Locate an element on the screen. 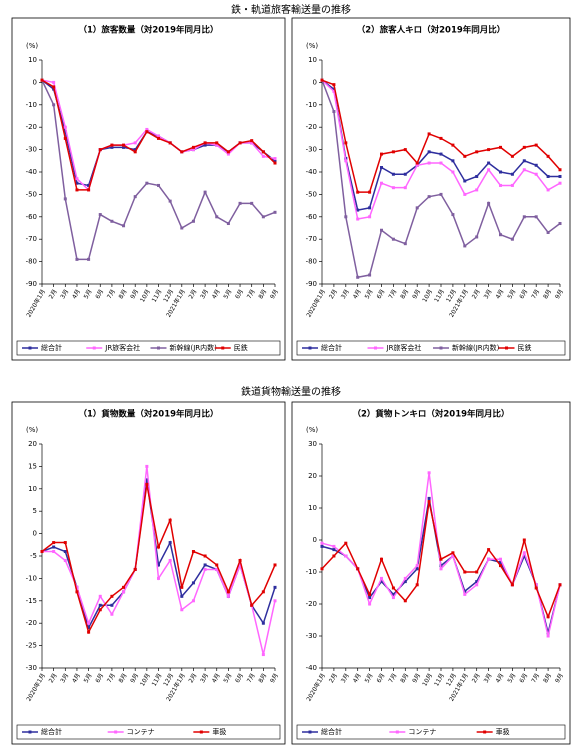 This screenshot has height=754, width=583. y-tick-label: -90 is located at coordinates (31, 284).